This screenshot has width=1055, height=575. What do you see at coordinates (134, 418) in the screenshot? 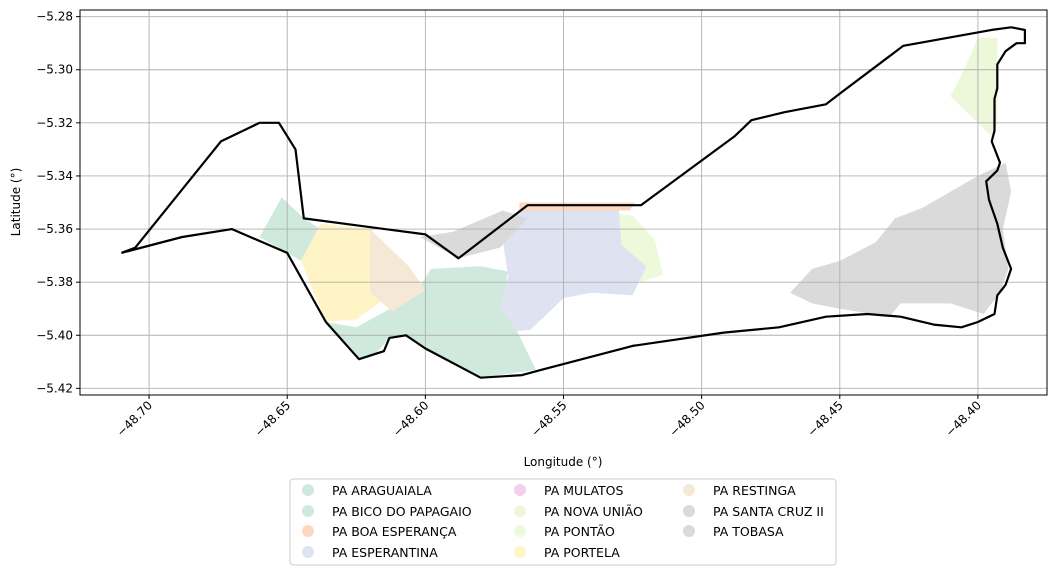
I see `x-tick-label: −48.70` at bounding box center [134, 418].